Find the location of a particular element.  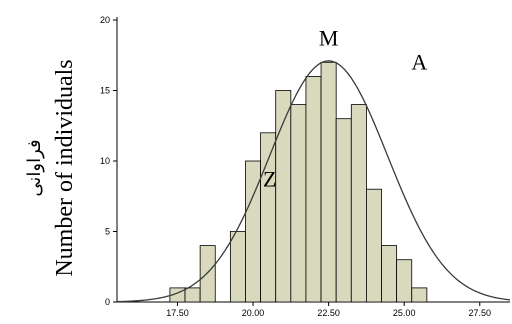

y-tick-label: 0 is located at coordinates (107, 302).